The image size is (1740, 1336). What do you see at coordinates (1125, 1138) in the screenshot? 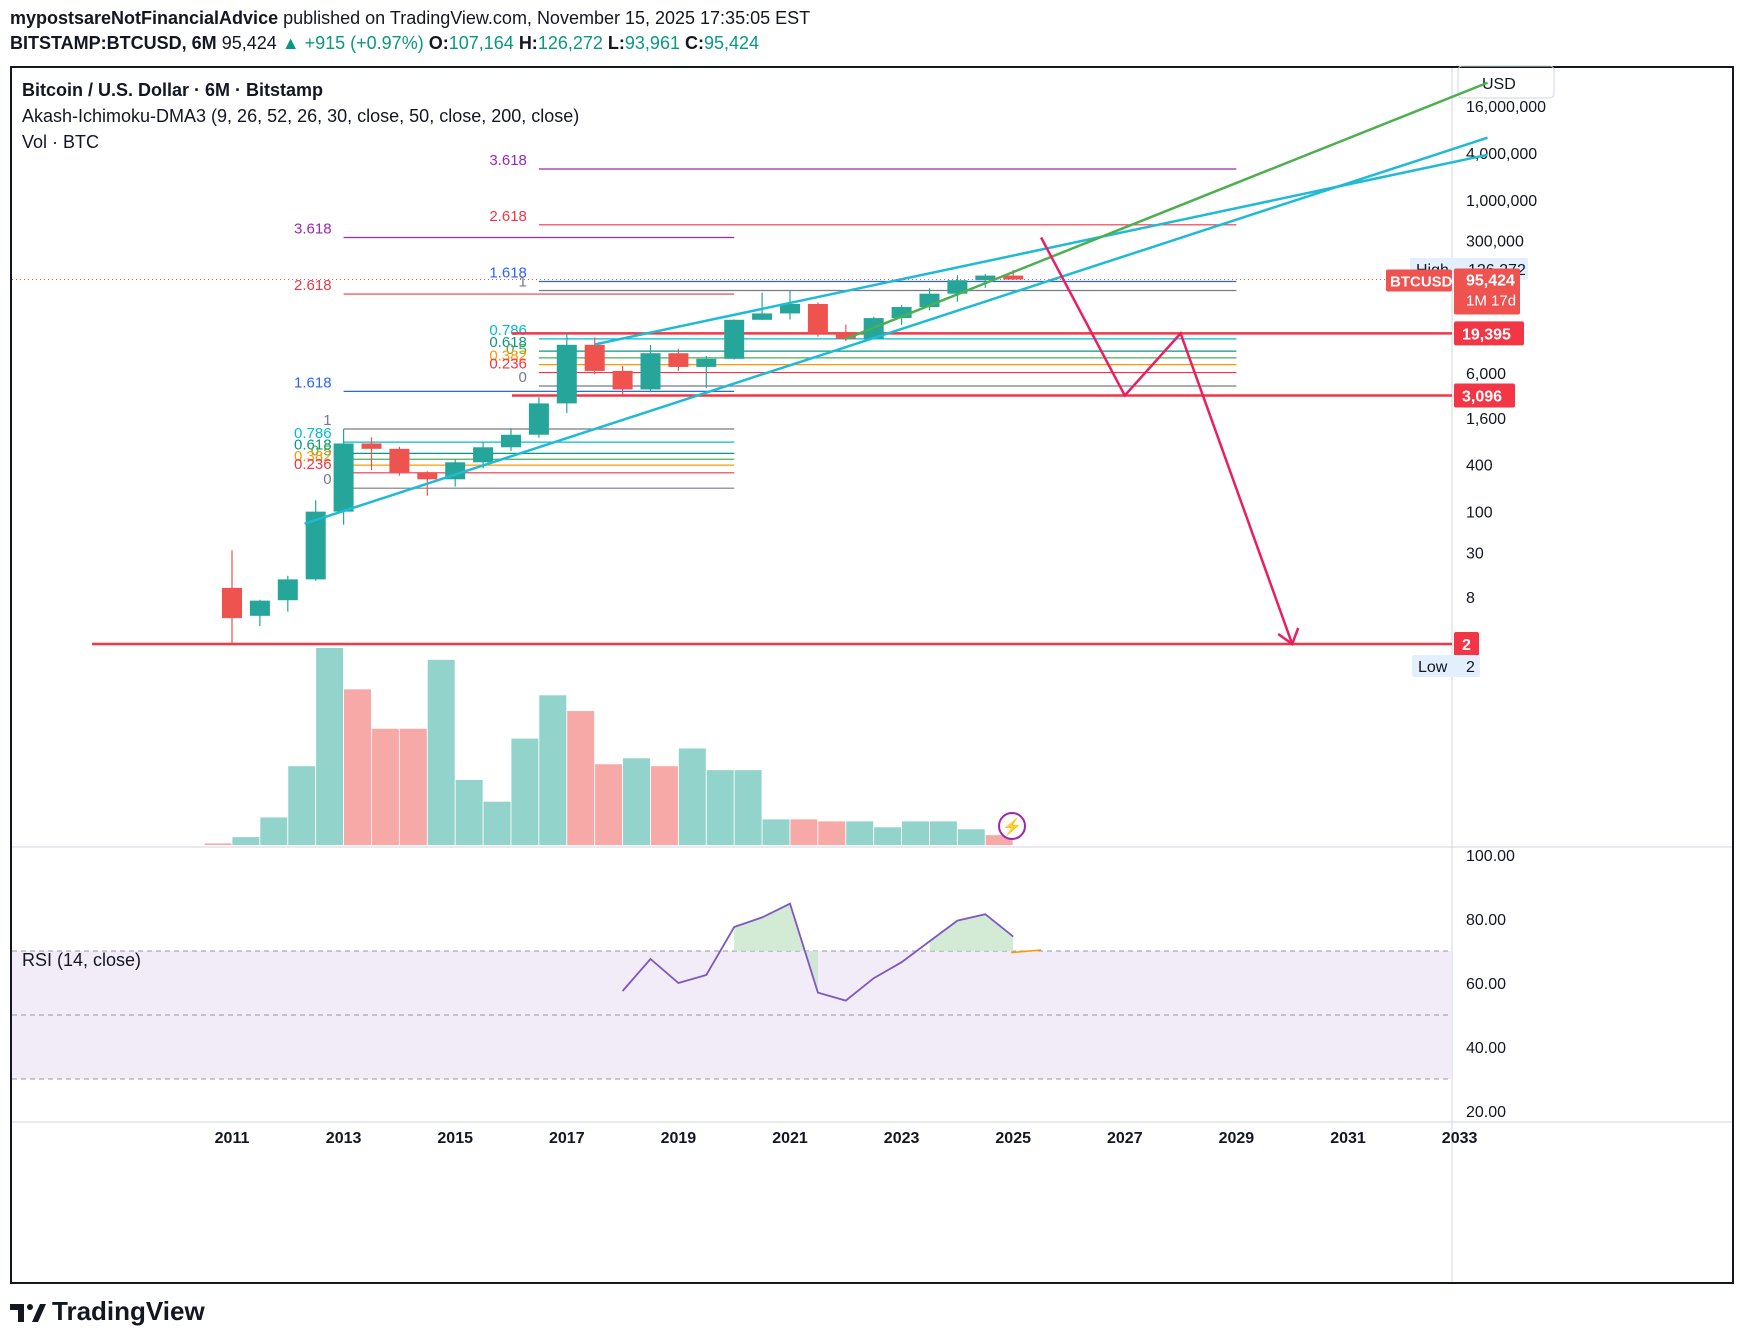
I see `time-tick-label: 2027` at bounding box center [1125, 1138].